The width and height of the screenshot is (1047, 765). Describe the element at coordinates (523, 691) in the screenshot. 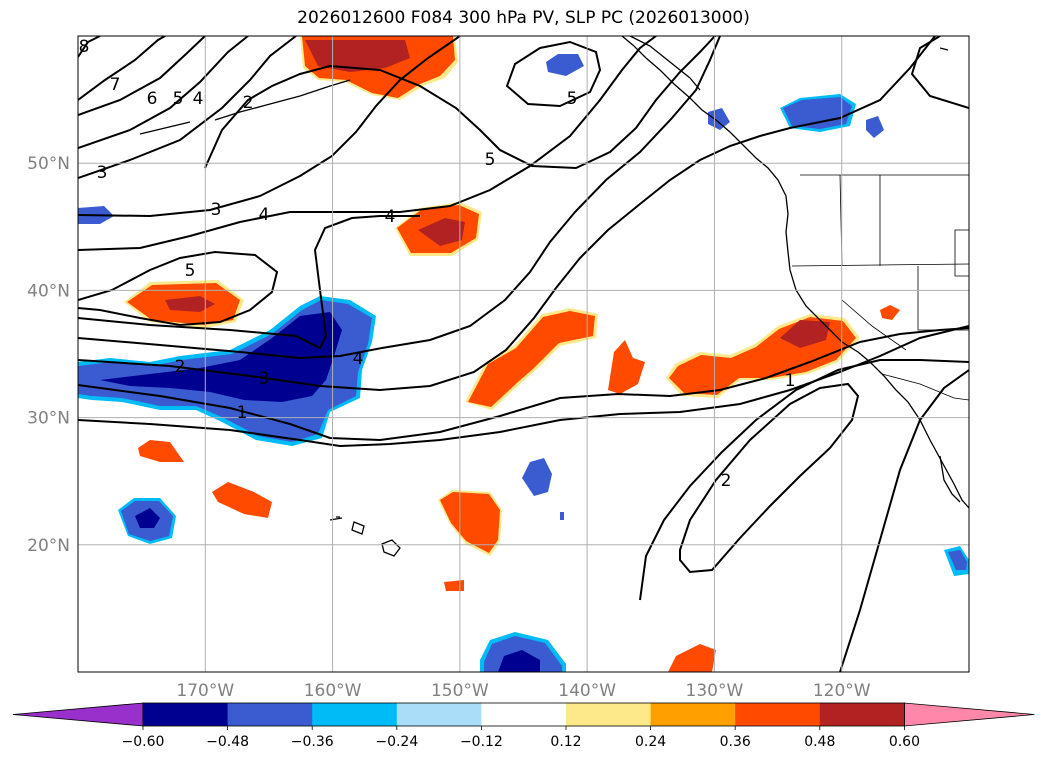

I see `longitude-labels: 170°W 160°W 150°W 140°W 130°W 120°W` at that location.